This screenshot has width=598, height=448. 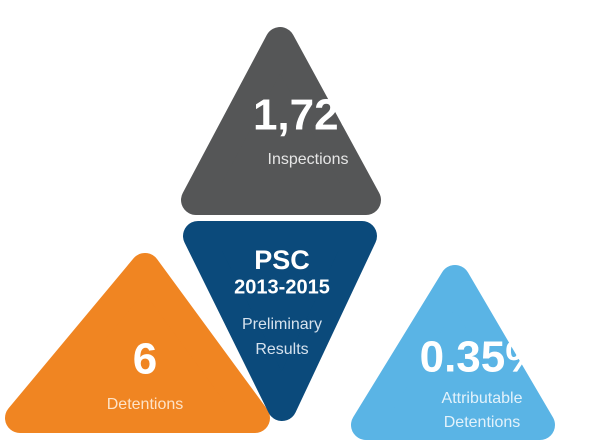 I want to click on top-triangle, so click(x=281, y=121).